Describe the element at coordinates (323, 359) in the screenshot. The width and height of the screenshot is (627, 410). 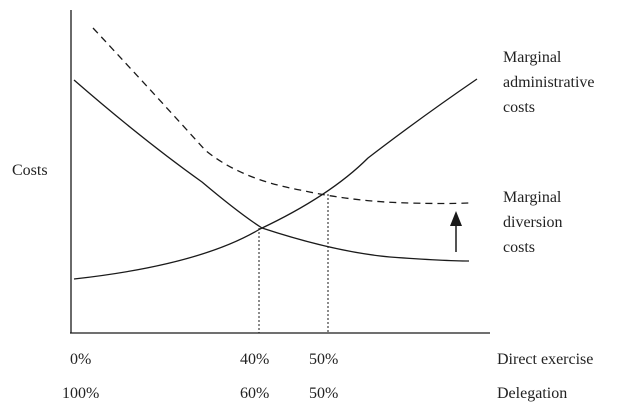
I see `direct-exercise-tick-50: 50%` at that location.